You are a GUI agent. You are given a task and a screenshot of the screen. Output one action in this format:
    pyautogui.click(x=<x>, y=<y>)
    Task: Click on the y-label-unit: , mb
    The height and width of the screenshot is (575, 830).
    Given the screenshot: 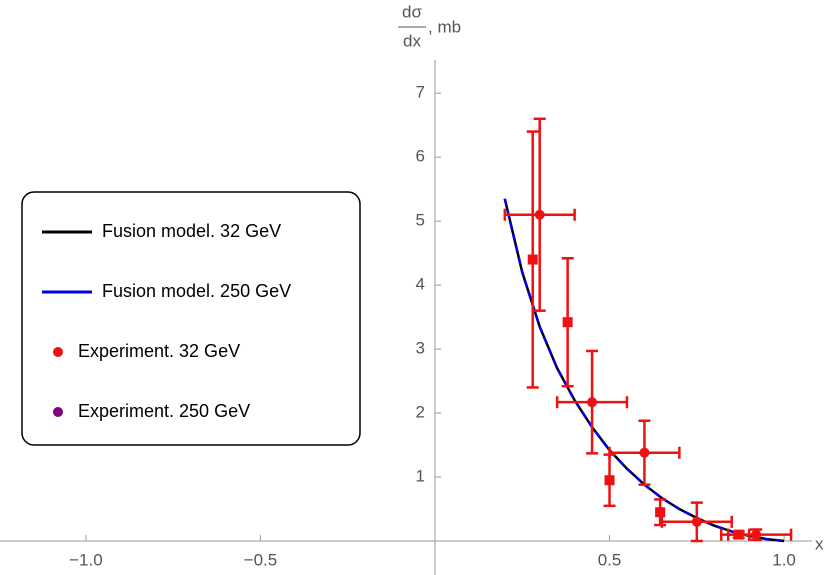 What is the action you would take?
    pyautogui.click(x=444, y=26)
    